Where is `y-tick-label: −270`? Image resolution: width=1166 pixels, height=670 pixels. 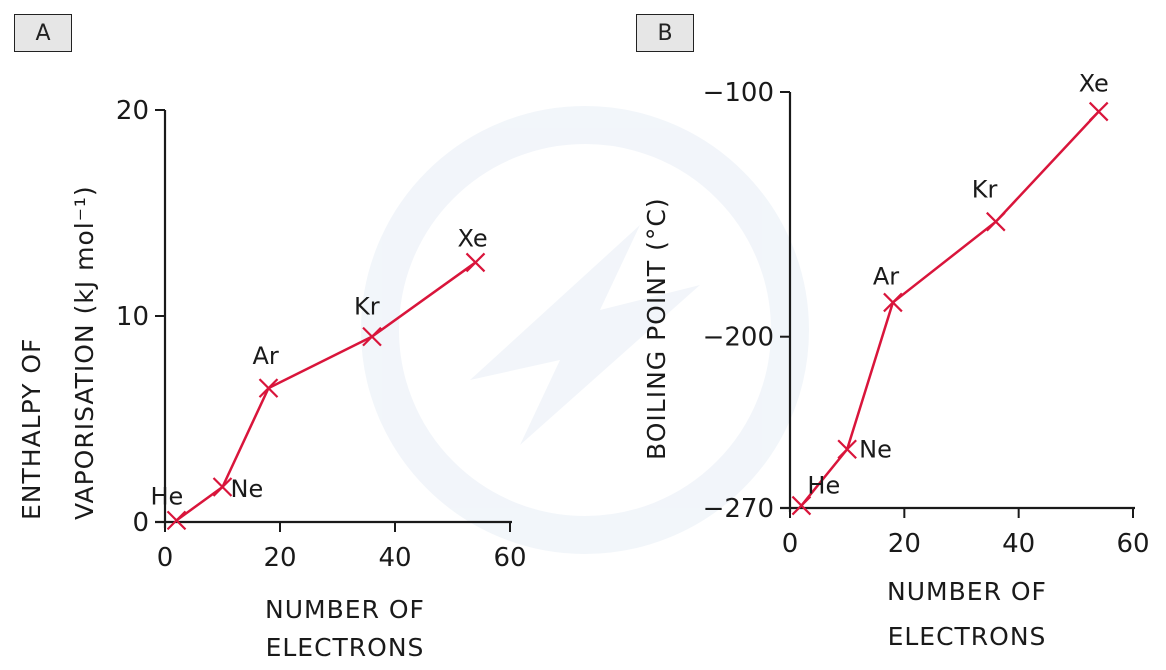 y-tick-label: −270 is located at coordinates (738, 509).